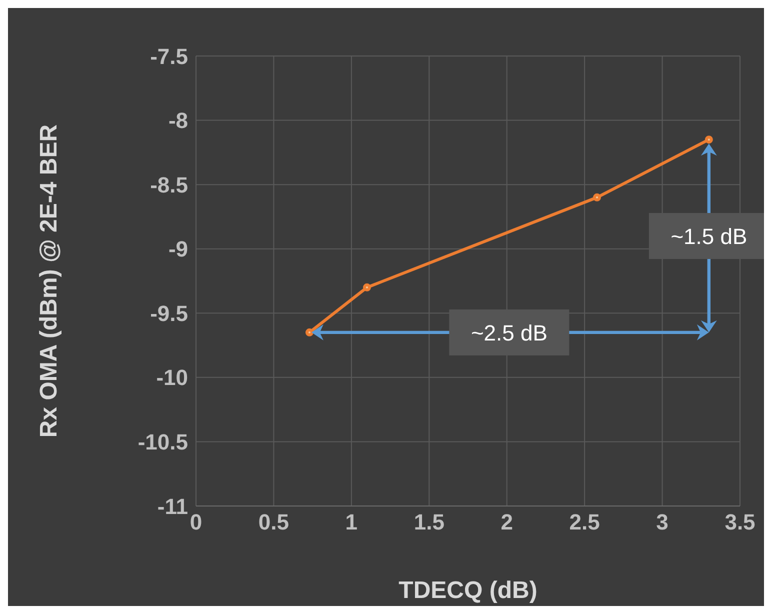 Image resolution: width=772 pixels, height=614 pixels. I want to click on y-tick-label: -9.5, so click(169, 313).